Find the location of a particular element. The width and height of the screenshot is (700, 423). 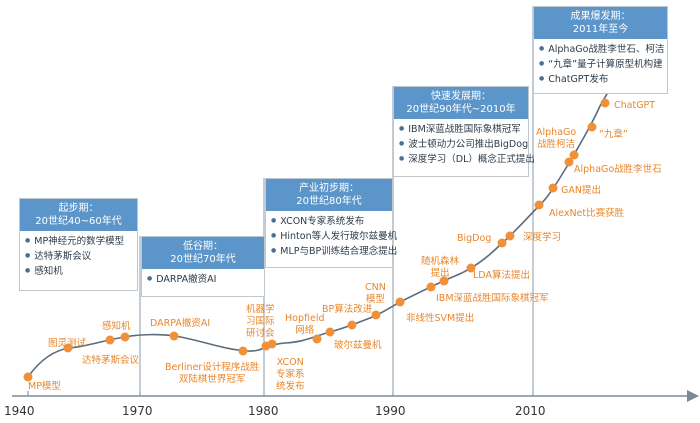

event-label-random-forest: 随机森林 提出 is located at coordinates (440, 268).